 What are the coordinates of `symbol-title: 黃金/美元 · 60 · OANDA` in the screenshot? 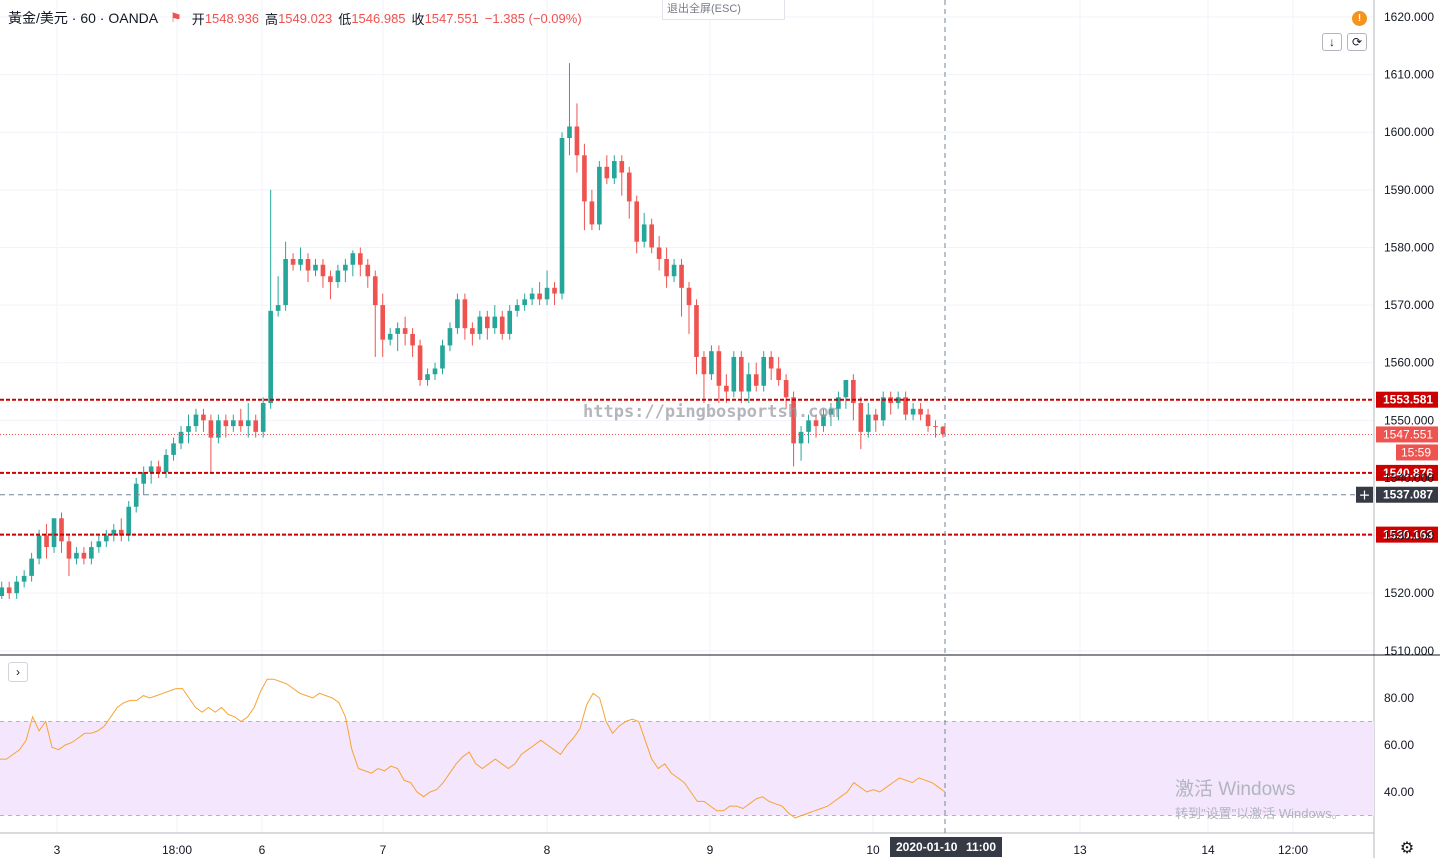 It's located at (83, 18).